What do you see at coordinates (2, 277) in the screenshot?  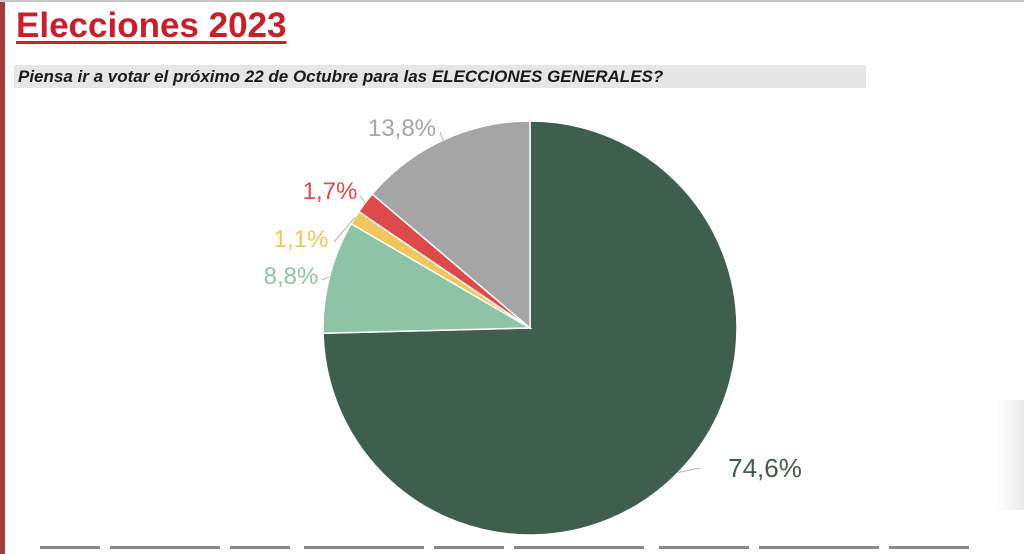 I see `left-accent-rule` at bounding box center [2, 277].